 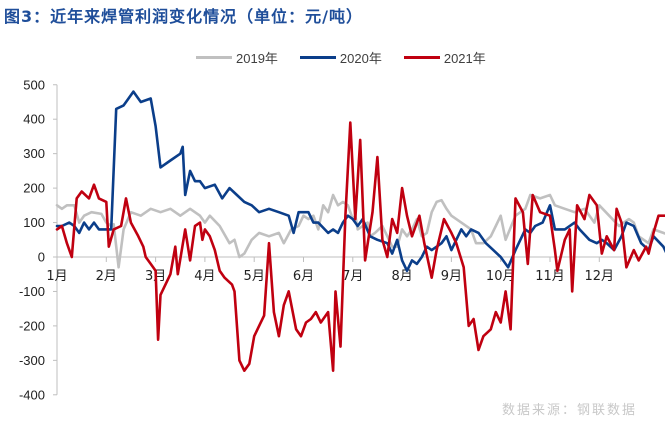 I want to click on x-tick-label: 9月, so click(x=451, y=276).